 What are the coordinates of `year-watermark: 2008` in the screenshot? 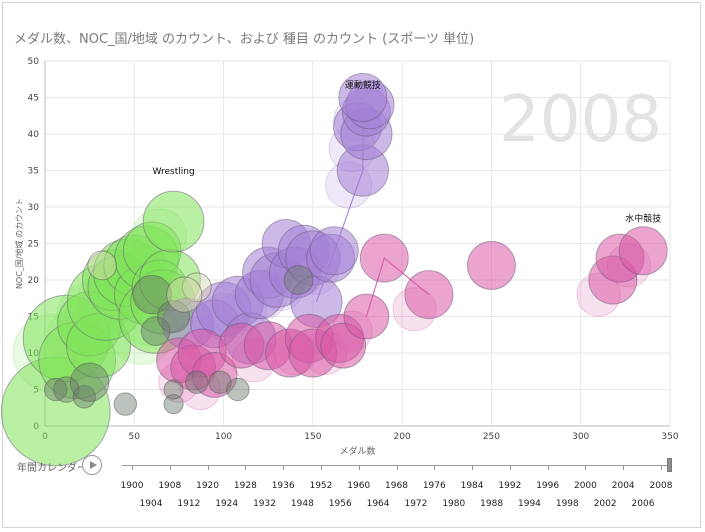 It's located at (580, 120).